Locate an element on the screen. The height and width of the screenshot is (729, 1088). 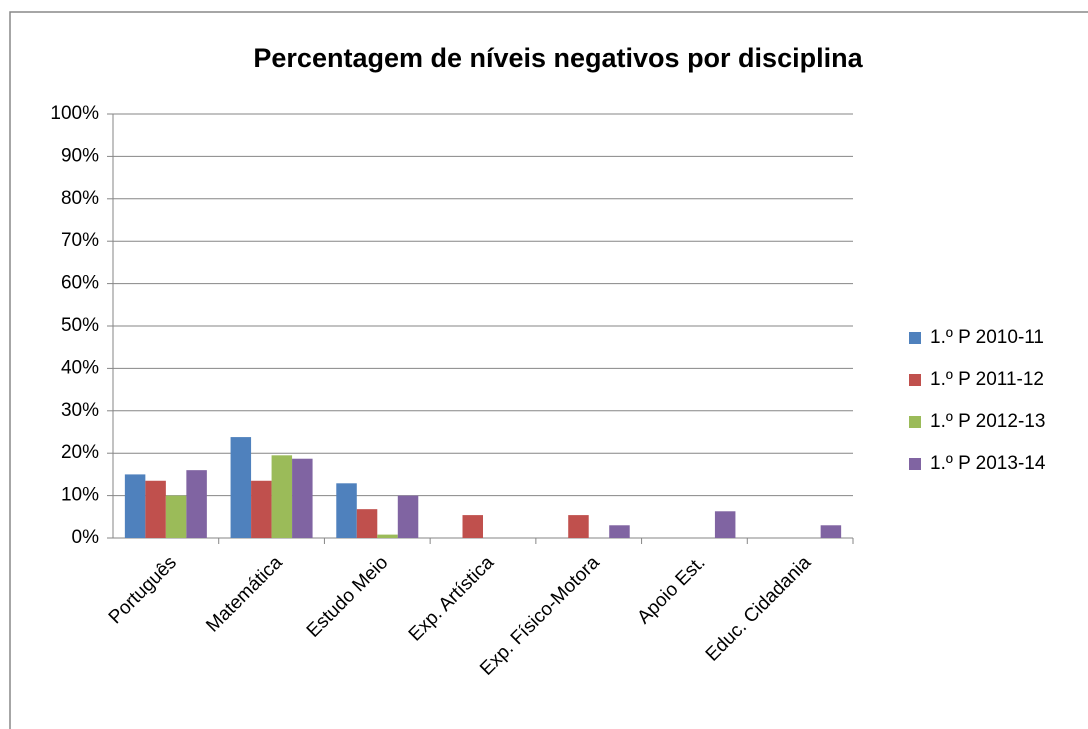
y-tick-label: 90% is located at coordinates (80, 155).